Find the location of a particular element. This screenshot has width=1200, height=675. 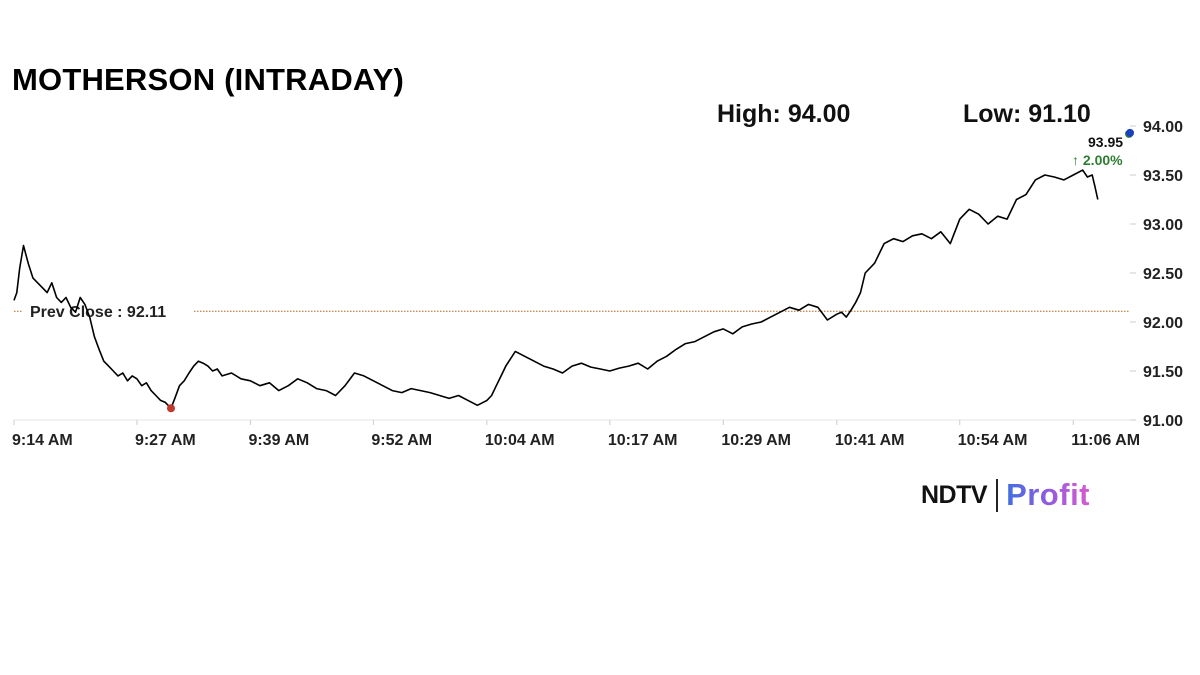

x-tick-label: 9:27 AM is located at coordinates (165, 440).